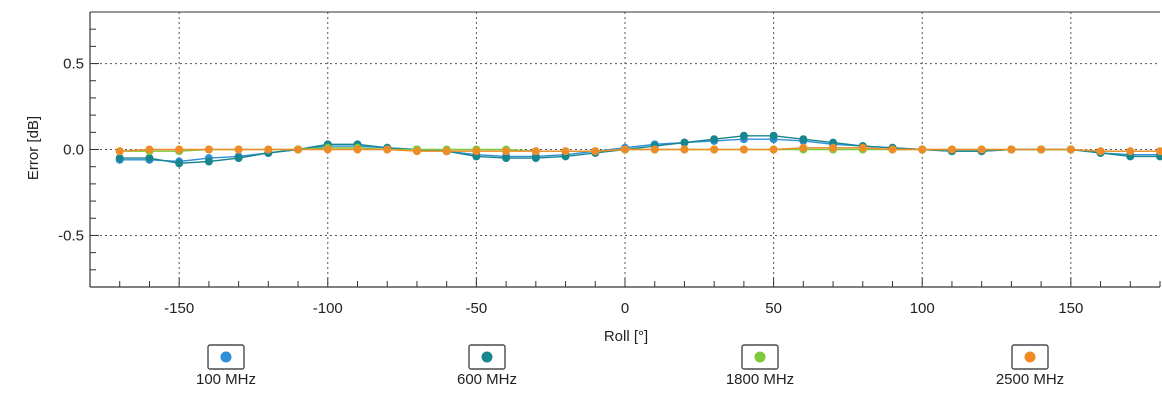  Describe the element at coordinates (1070, 308) in the screenshot. I see `x-tick-label: 150` at that location.